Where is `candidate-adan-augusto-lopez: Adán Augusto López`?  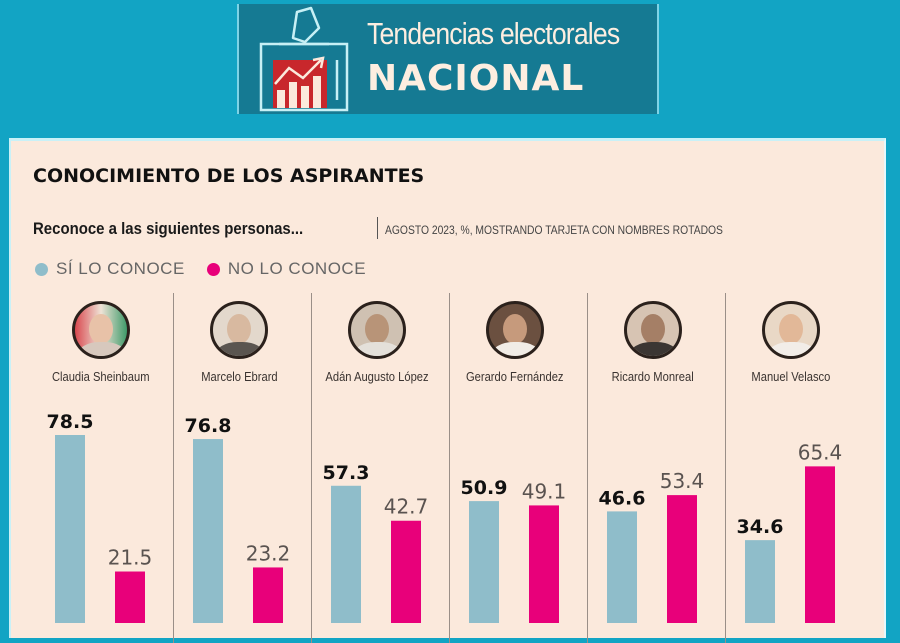
candidate-adan-augusto-lopez: Adán Augusto López is located at coordinates (377, 343).